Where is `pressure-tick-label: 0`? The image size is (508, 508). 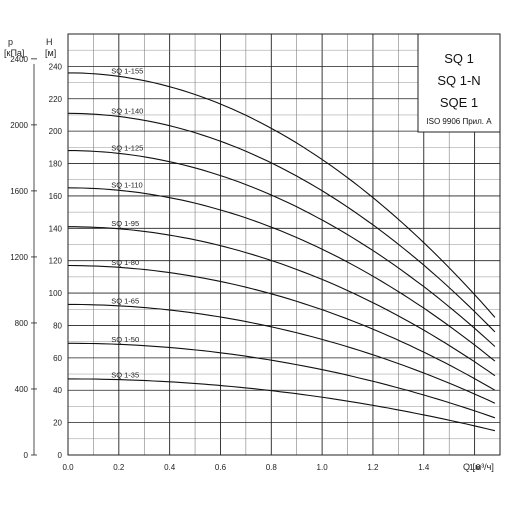 pressure-tick-label: 0 is located at coordinates (26, 455).